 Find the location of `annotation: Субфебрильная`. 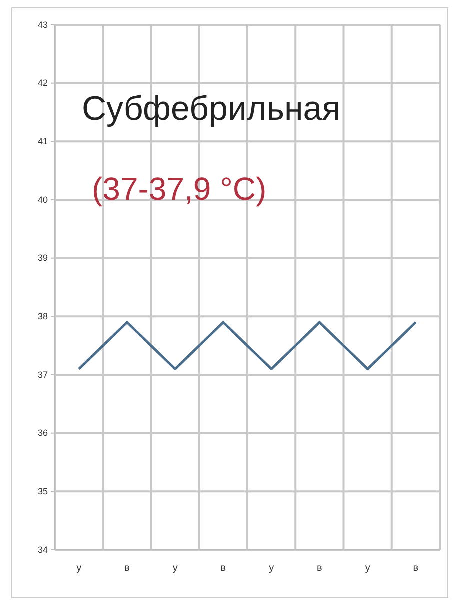

annotation: Субфебрильная is located at coordinates (211, 109).